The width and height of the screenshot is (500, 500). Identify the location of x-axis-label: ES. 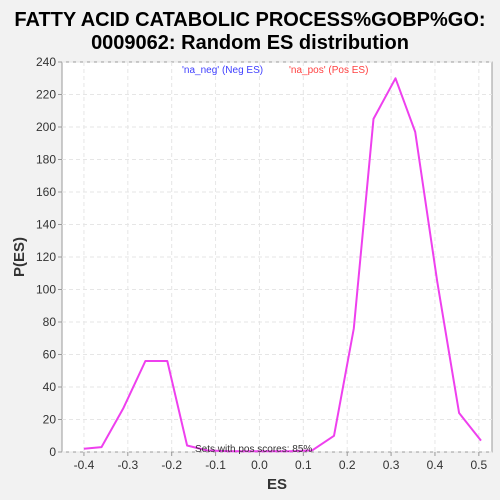
(277, 484).